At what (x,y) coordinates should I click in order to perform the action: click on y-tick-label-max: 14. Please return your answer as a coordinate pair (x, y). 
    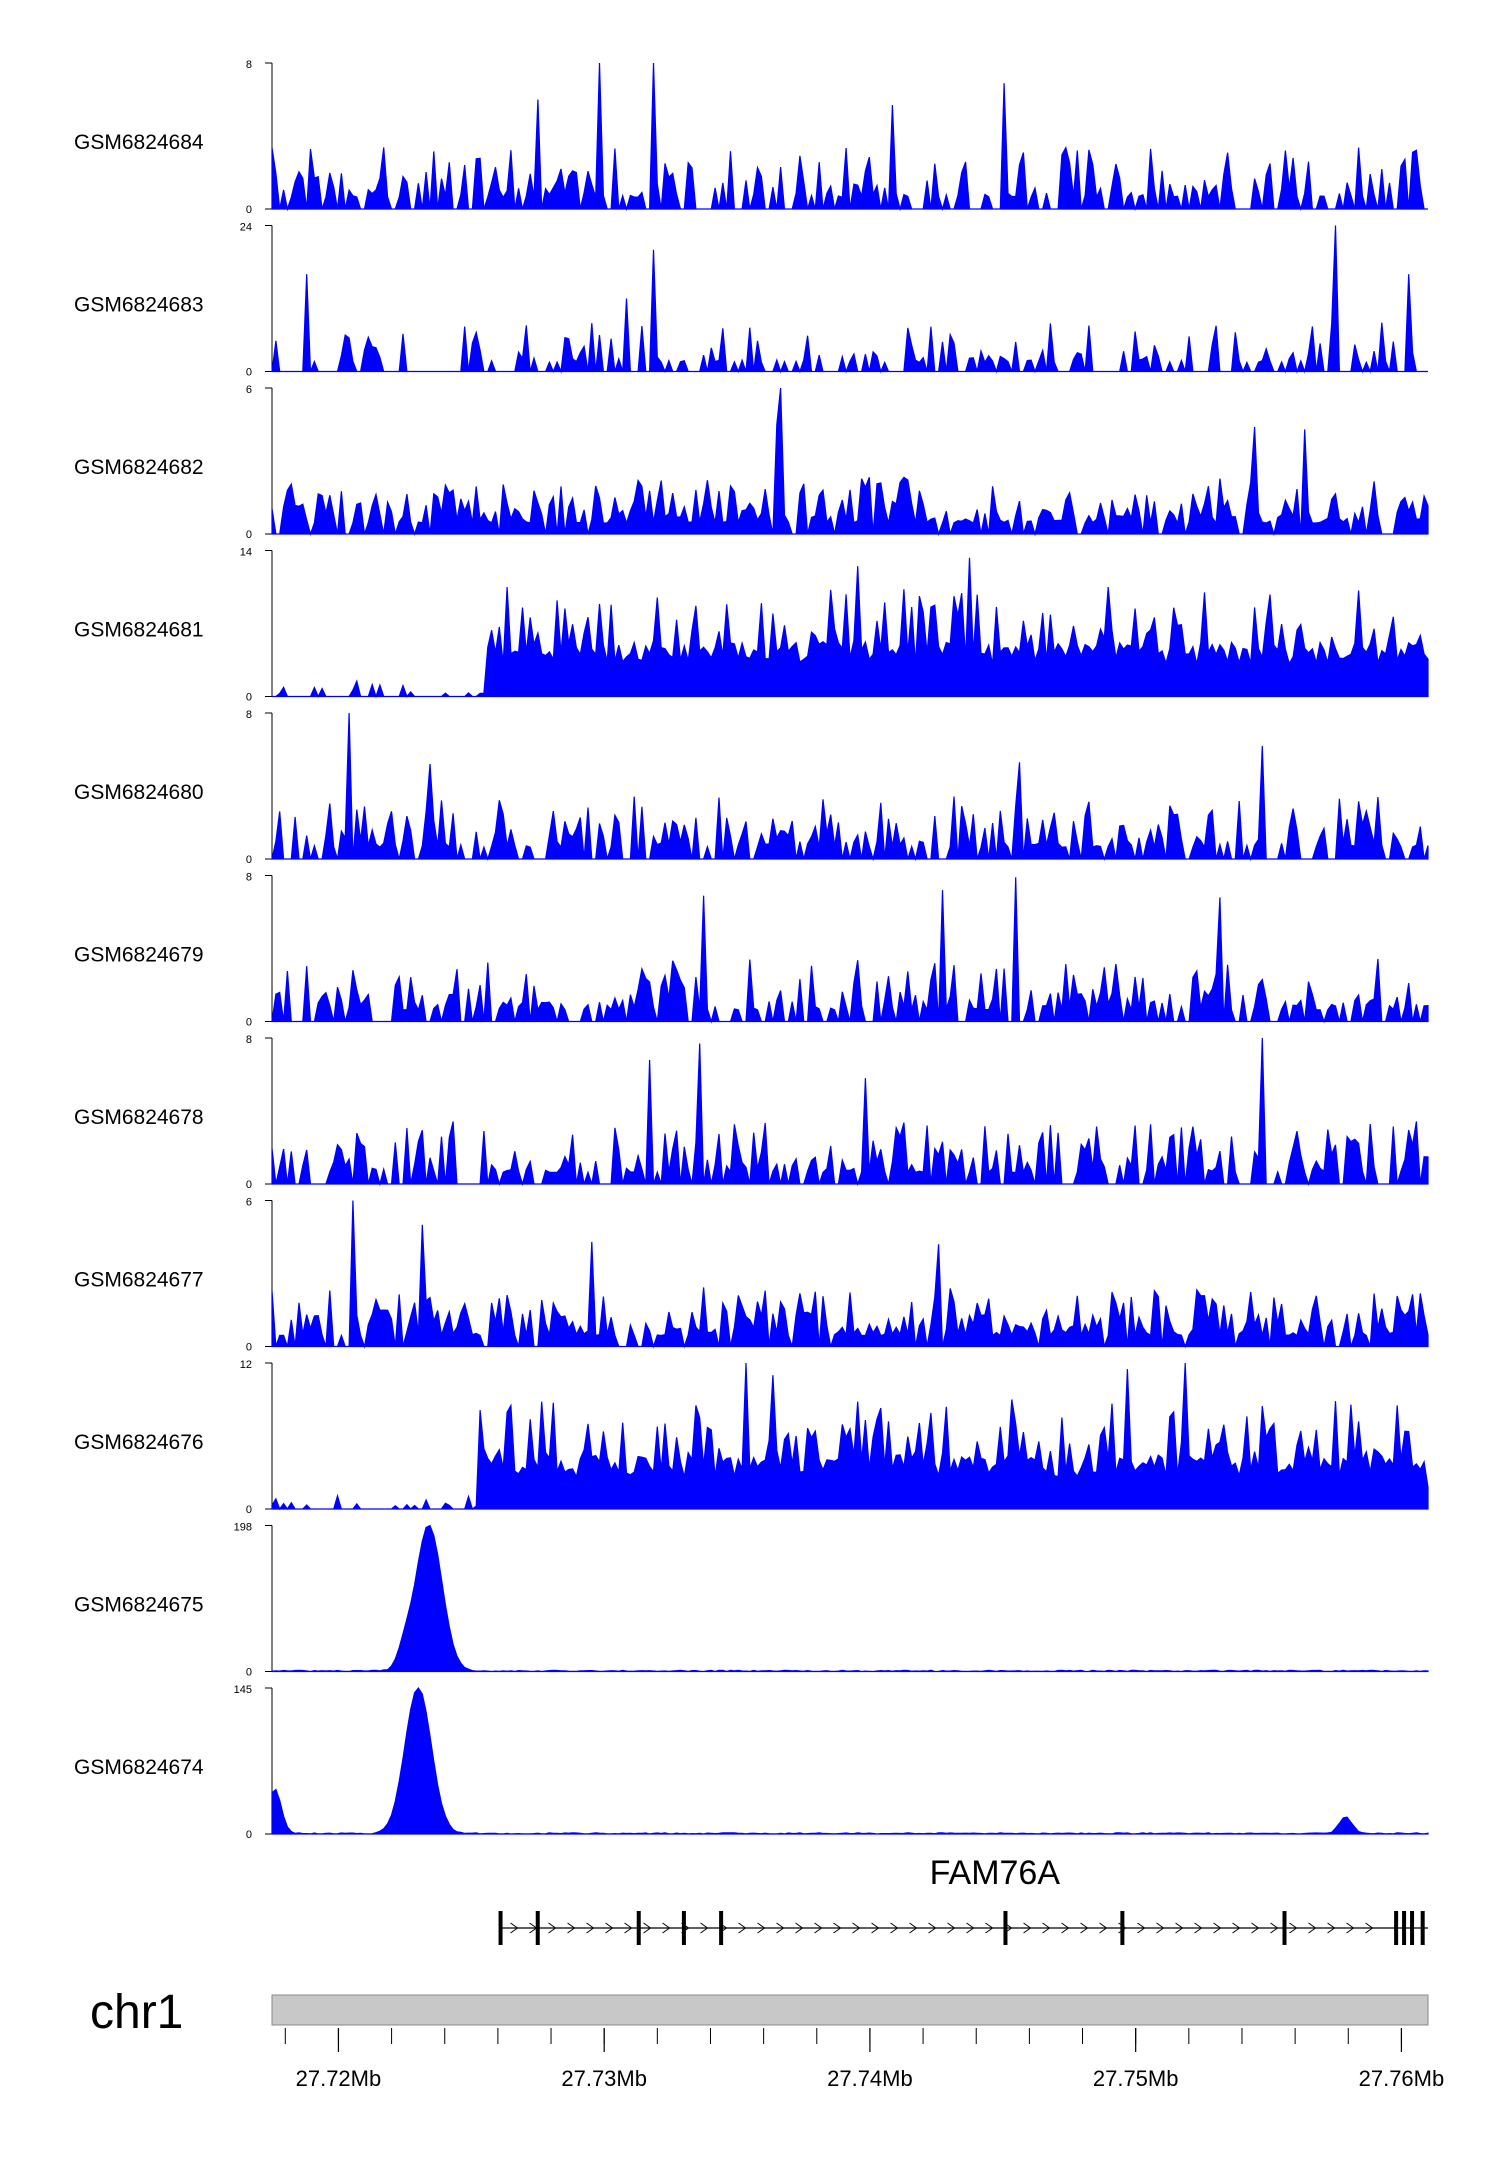
    Looking at the image, I should click on (246, 553).